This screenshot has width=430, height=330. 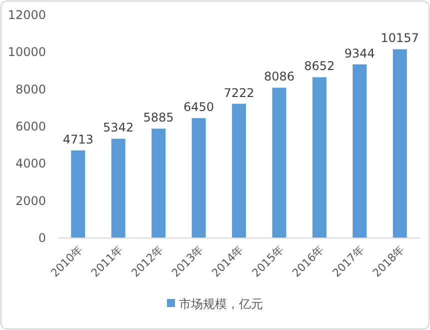 What do you see at coordinates (319, 66) in the screenshot?
I see `data-label: 8652` at bounding box center [319, 66].